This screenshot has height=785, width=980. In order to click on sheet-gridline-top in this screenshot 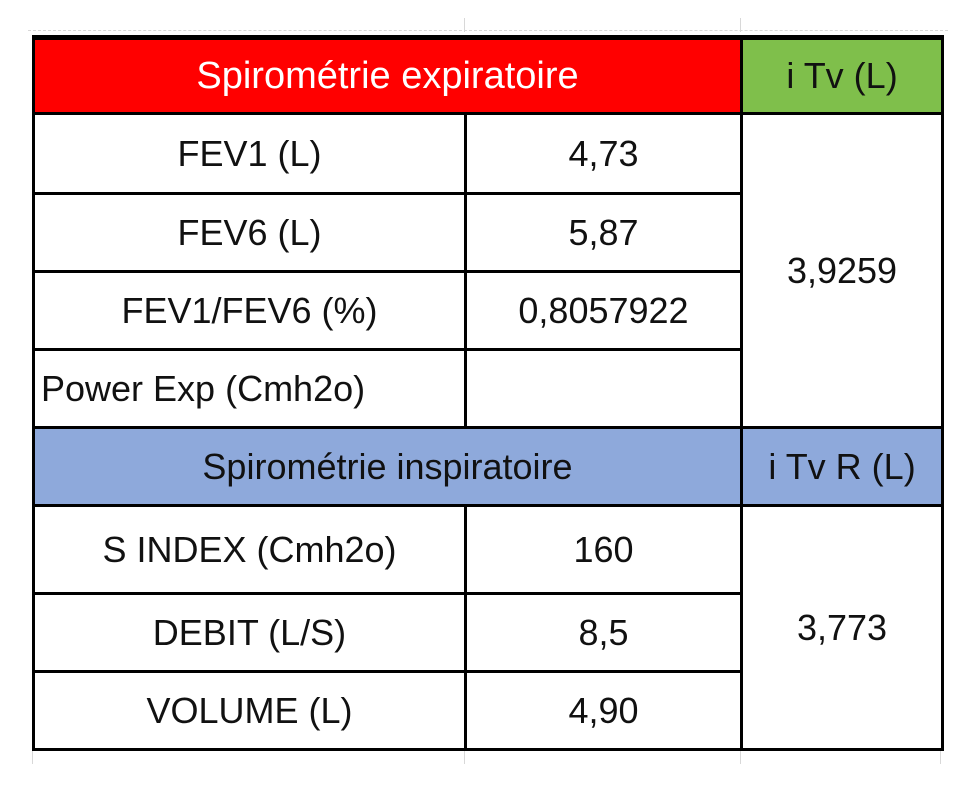, I will do `click(488, 30)`.